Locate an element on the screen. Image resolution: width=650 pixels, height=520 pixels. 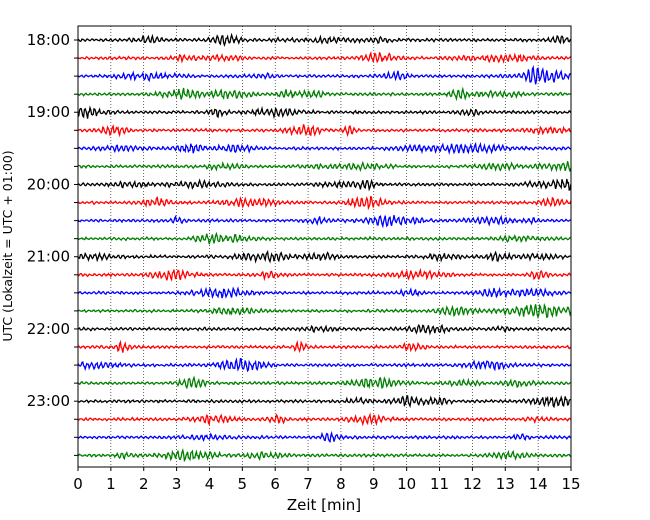
x-tick-label: 8 is located at coordinates (341, 484).